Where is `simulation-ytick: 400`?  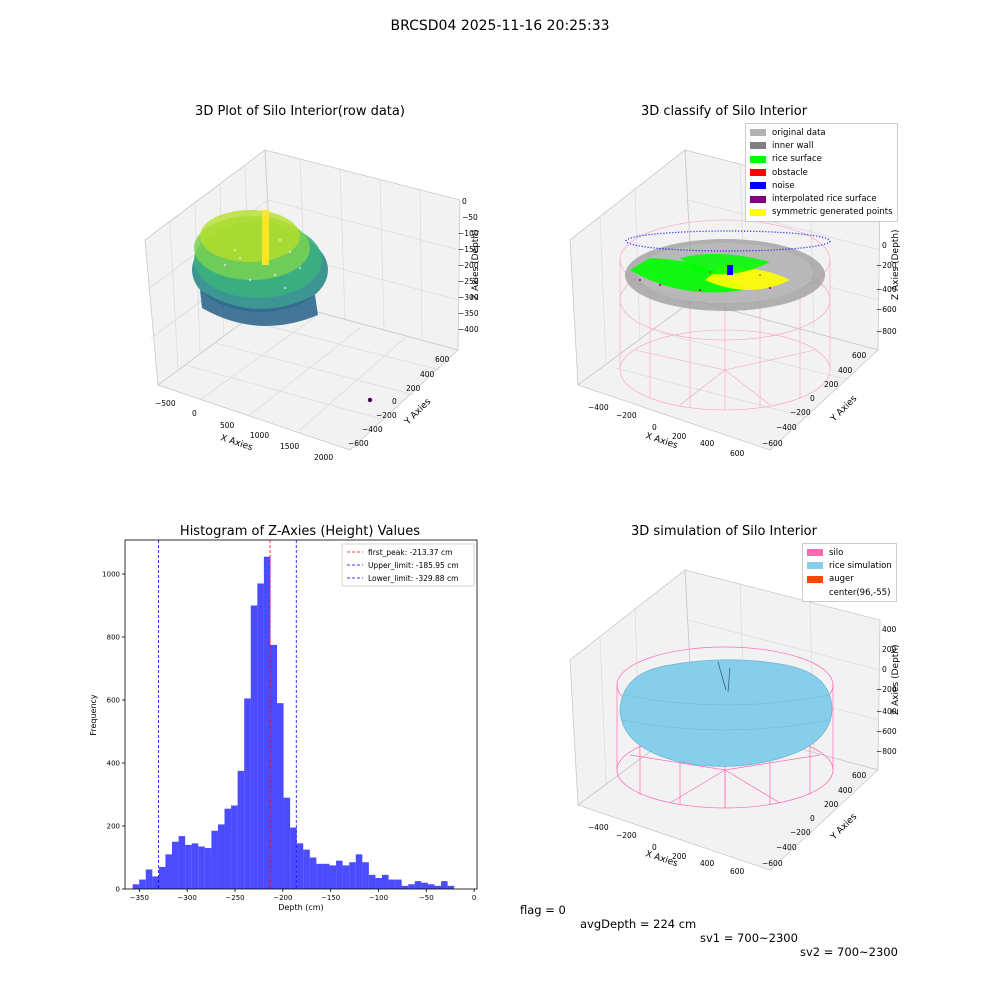
simulation-ytick: 400 is located at coordinates (845, 790).